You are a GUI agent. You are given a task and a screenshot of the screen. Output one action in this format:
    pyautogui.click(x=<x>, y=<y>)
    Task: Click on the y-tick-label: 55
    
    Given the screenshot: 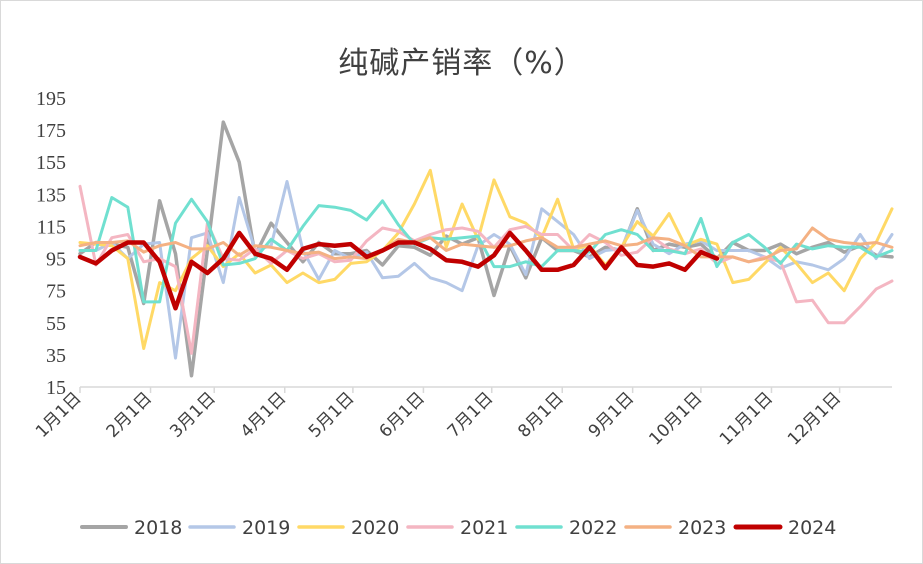 What is the action you would take?
    pyautogui.click(x=56, y=324)
    